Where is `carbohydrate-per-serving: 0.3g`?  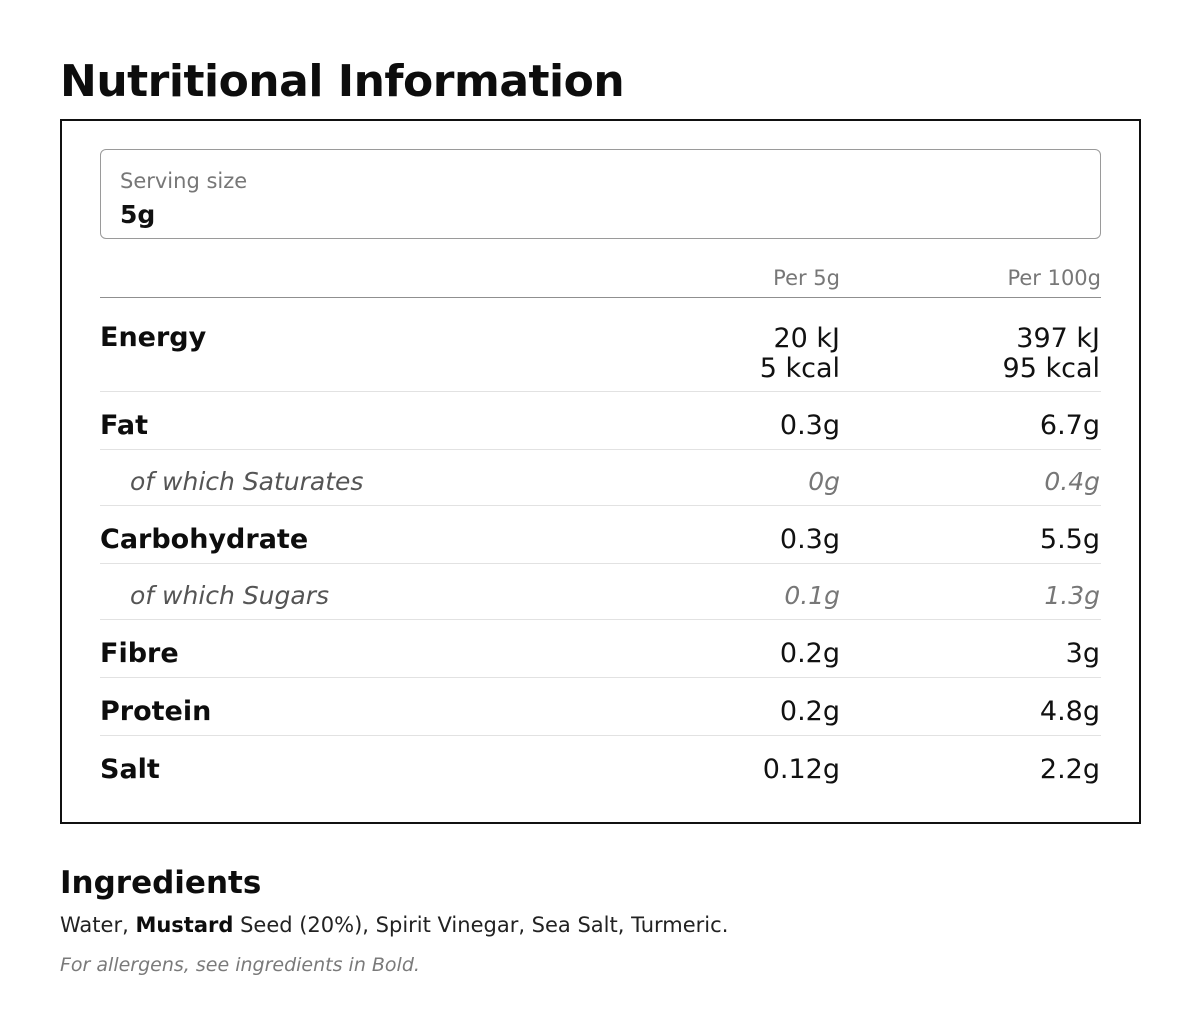 carbohydrate-per-serving: 0.3g is located at coordinates (809, 539).